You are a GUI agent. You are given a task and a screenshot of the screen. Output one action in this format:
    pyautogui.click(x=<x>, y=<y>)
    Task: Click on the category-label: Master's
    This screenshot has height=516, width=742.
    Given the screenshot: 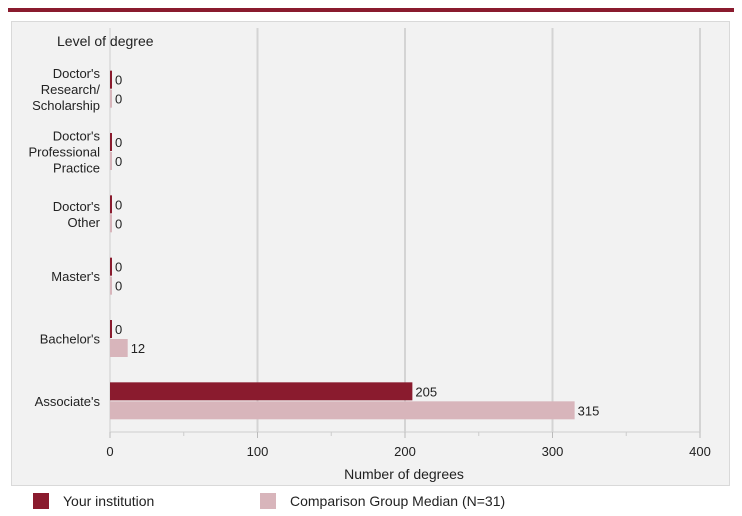 What is the action you would take?
    pyautogui.click(x=75, y=276)
    